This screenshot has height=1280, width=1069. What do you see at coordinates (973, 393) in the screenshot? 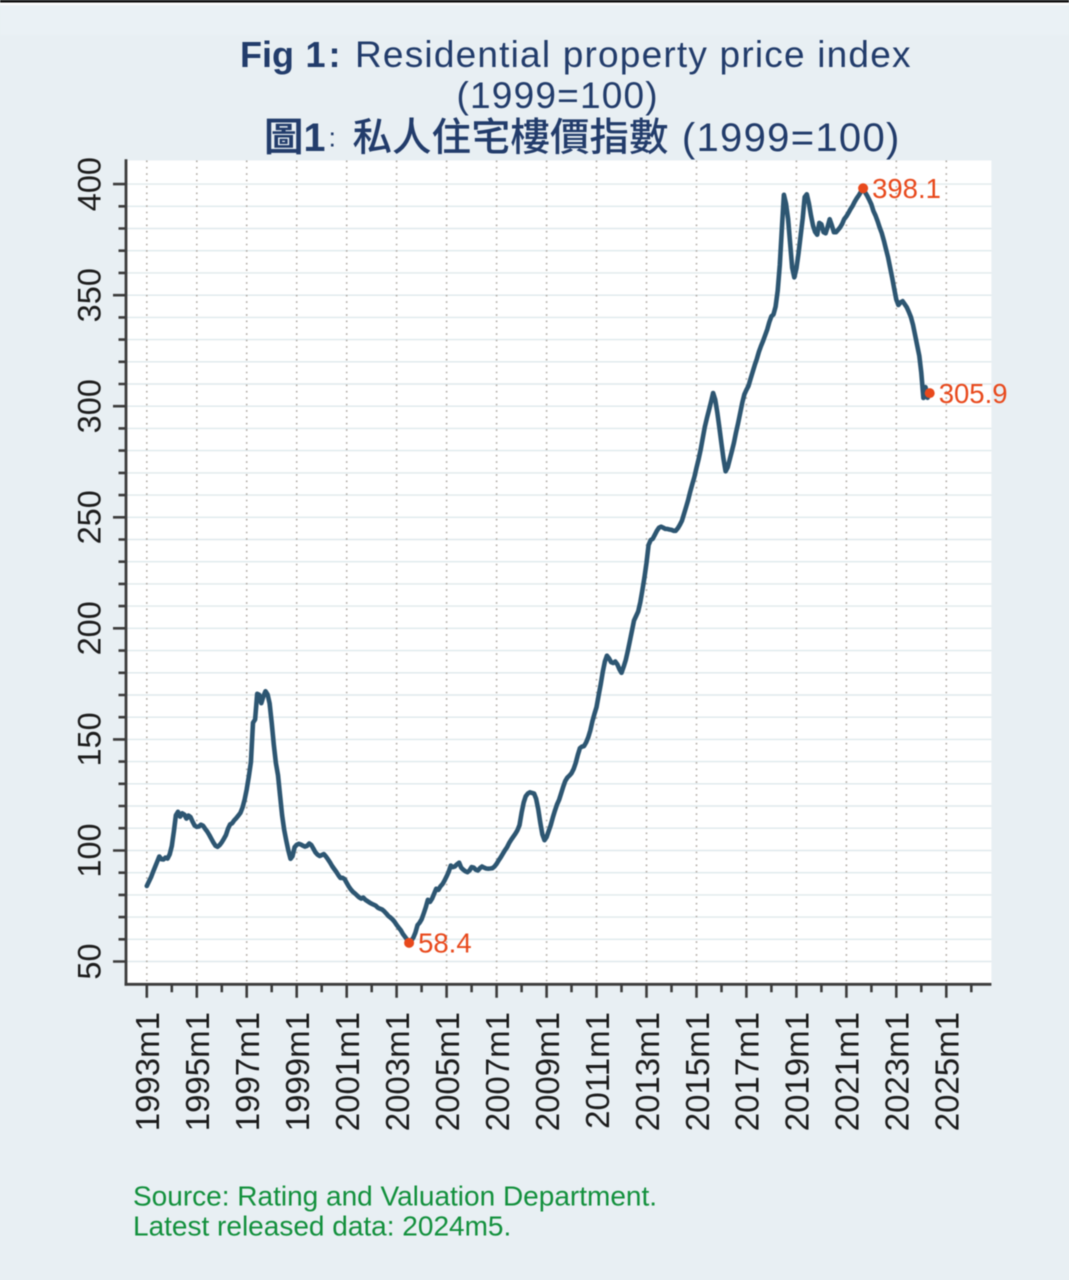
I see `svg-text: 305.9` at bounding box center [973, 393].